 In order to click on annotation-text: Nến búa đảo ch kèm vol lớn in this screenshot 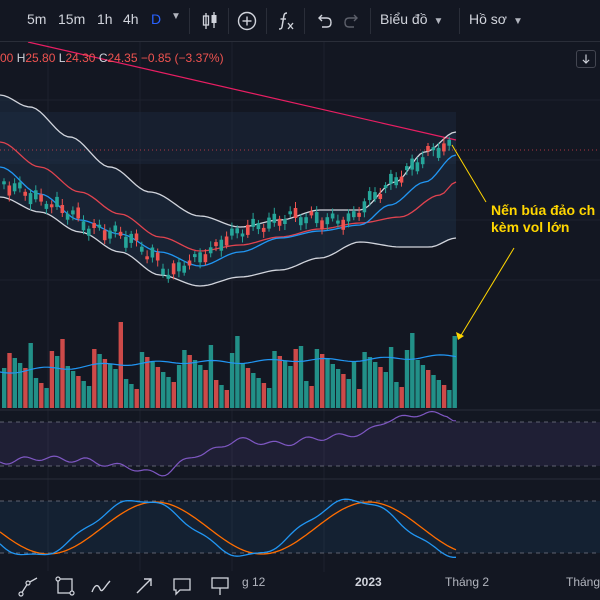, I will do `click(543, 219)`.